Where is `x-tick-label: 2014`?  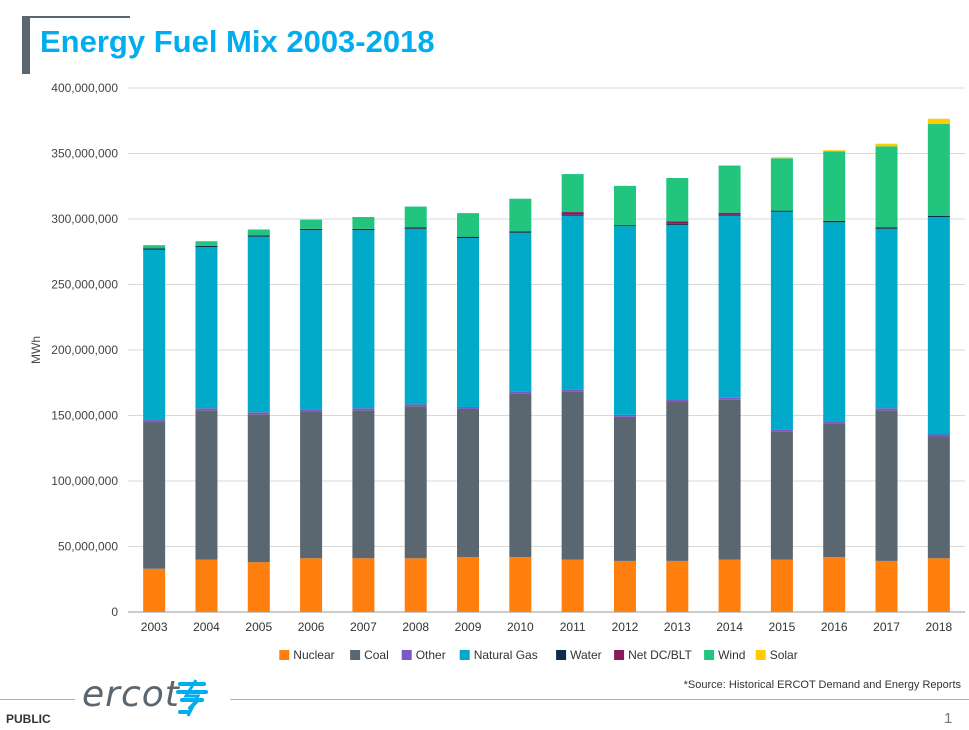
x-tick-label: 2014 is located at coordinates (729, 627).